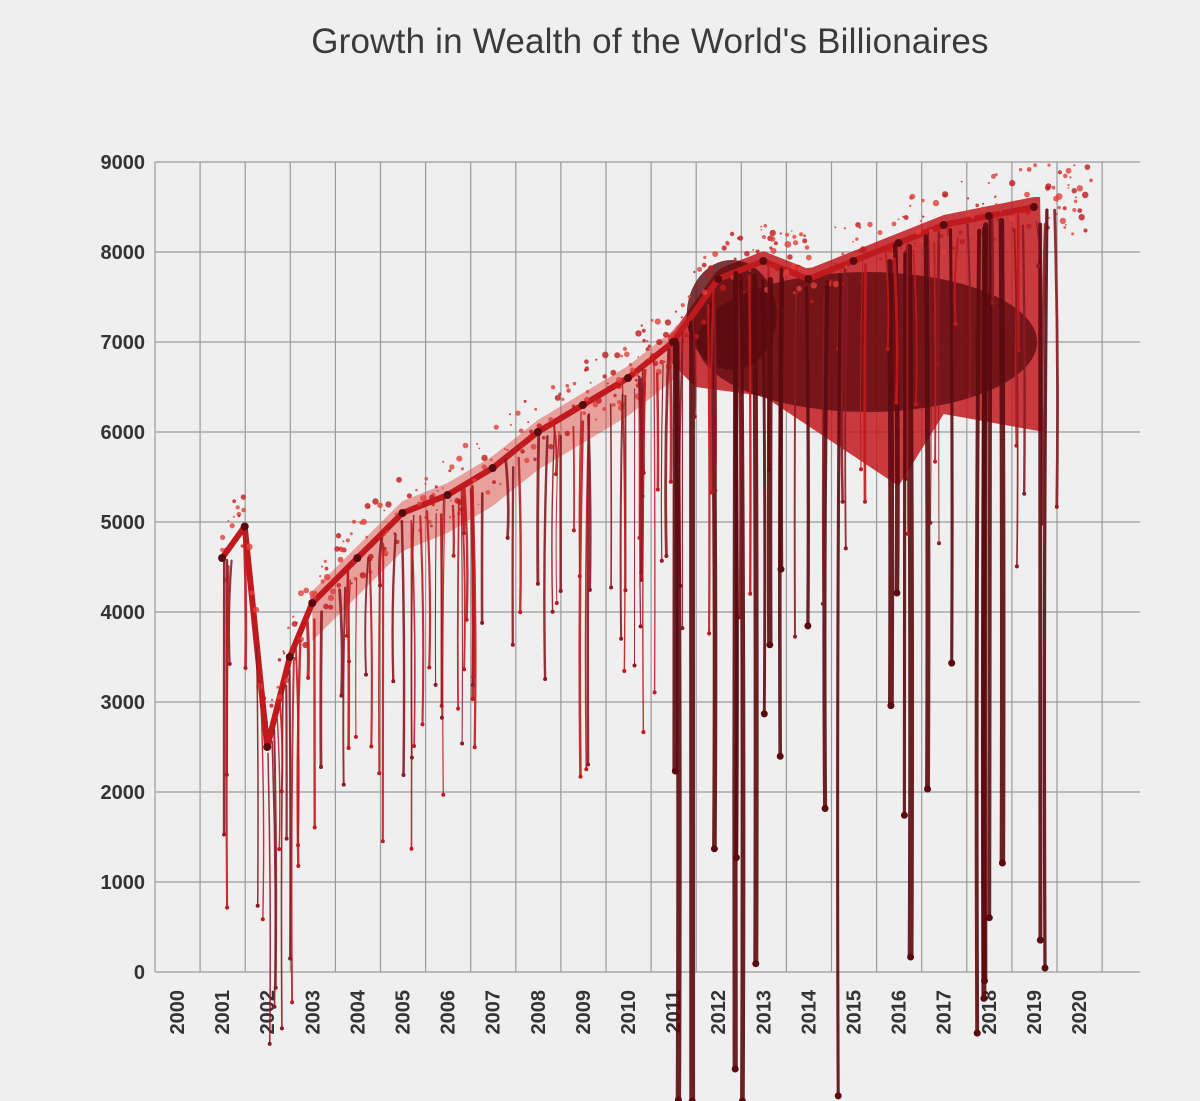  I want to click on x-tick-label: 2003, so click(313, 1012).